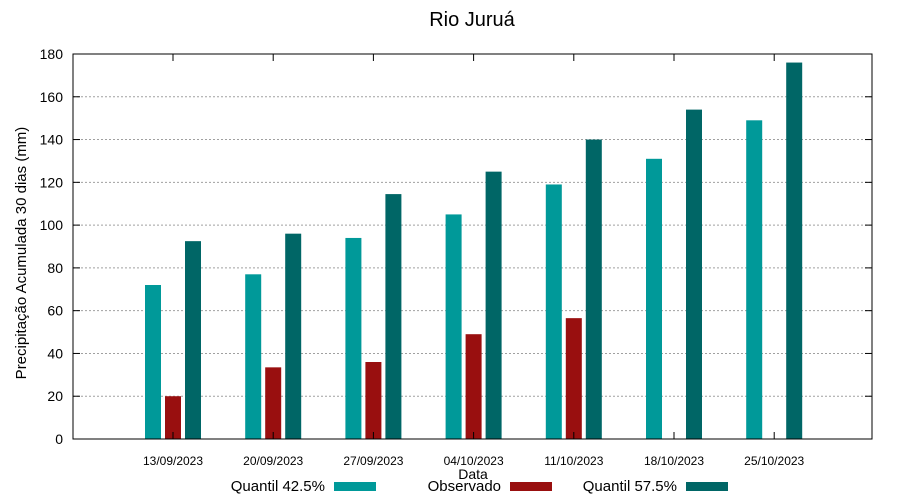  Describe the element at coordinates (52, 97) in the screenshot. I see `y-tick-label: 160` at that location.